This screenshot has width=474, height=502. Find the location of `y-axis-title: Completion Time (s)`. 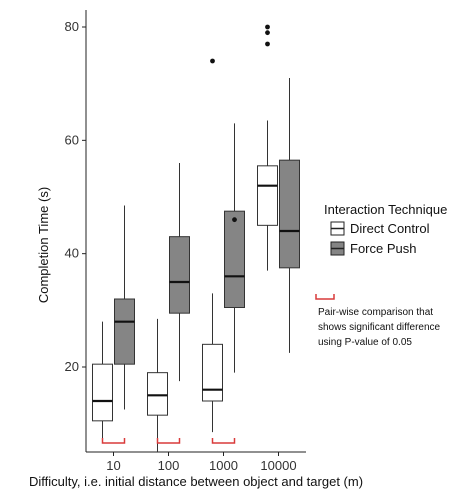

y-axis-title: Completion Time (s) is located at coordinates (43, 245).